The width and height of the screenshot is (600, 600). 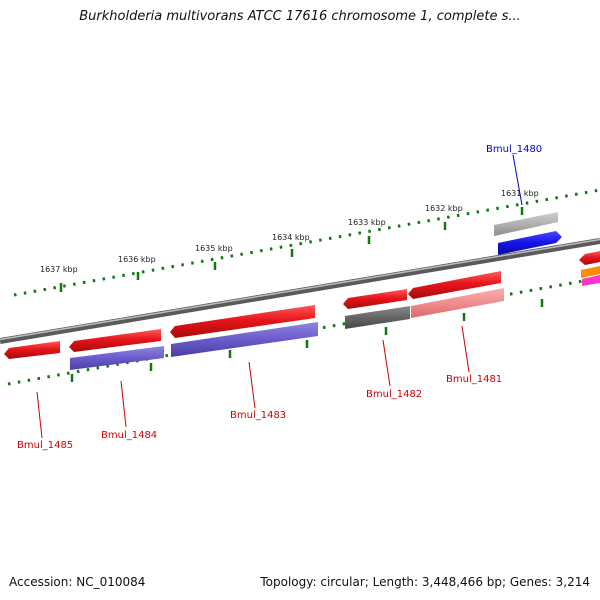 I want to click on tick-label: 1634 kbp, so click(x=291, y=237).